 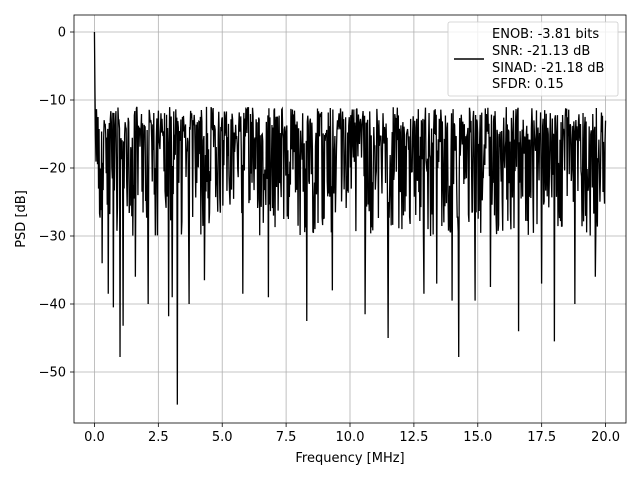 I want to click on x-axis-label: Frequency [MHz], so click(x=349, y=458).